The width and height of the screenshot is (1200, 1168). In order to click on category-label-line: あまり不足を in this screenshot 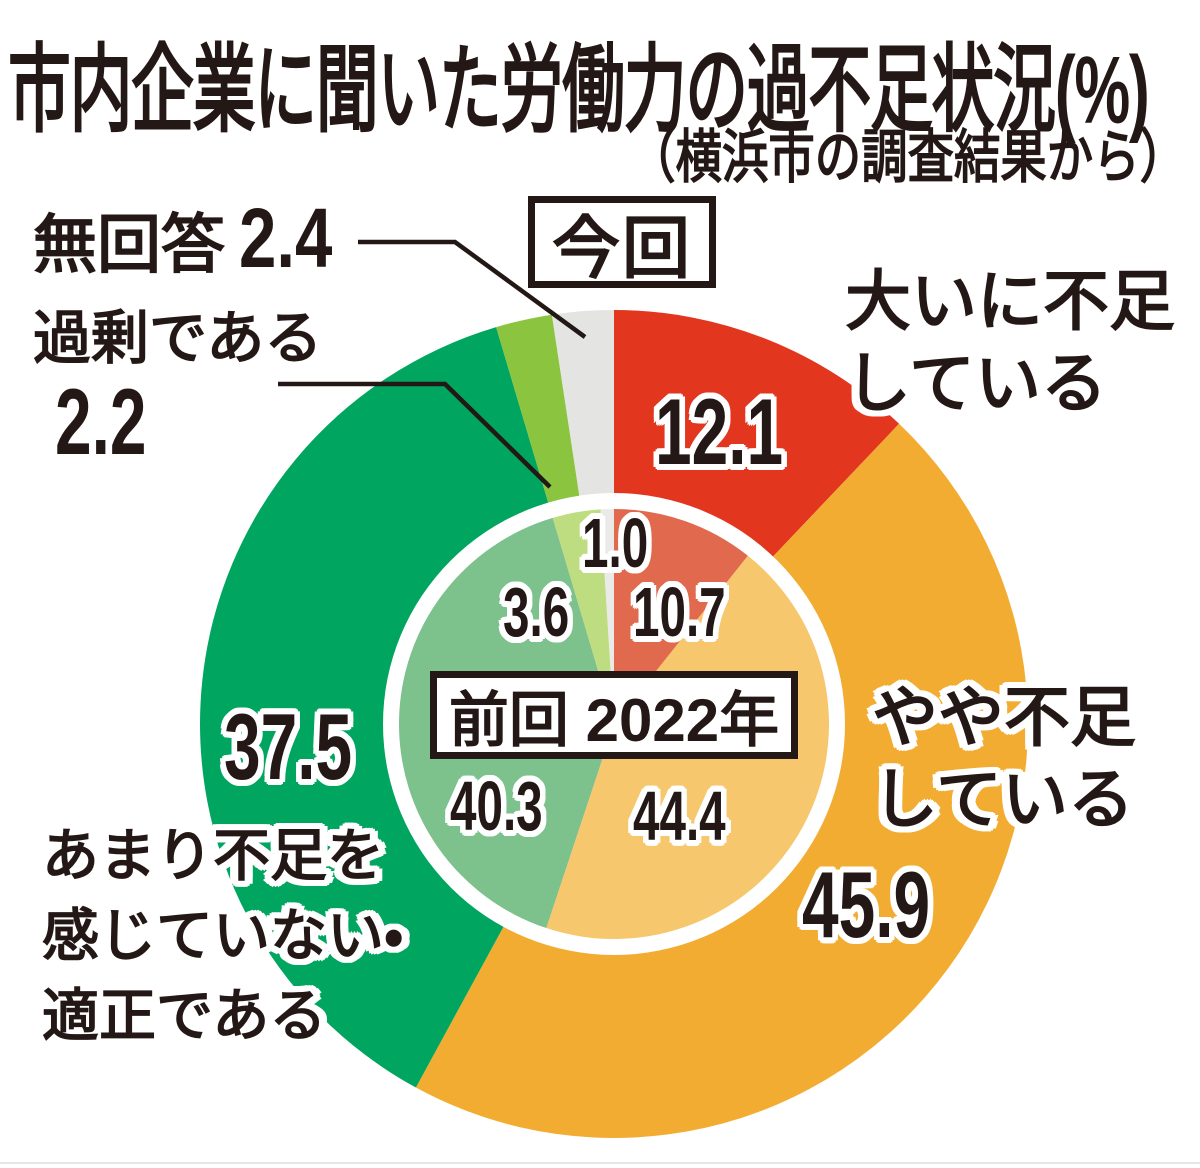, I will do `click(213, 856)`.